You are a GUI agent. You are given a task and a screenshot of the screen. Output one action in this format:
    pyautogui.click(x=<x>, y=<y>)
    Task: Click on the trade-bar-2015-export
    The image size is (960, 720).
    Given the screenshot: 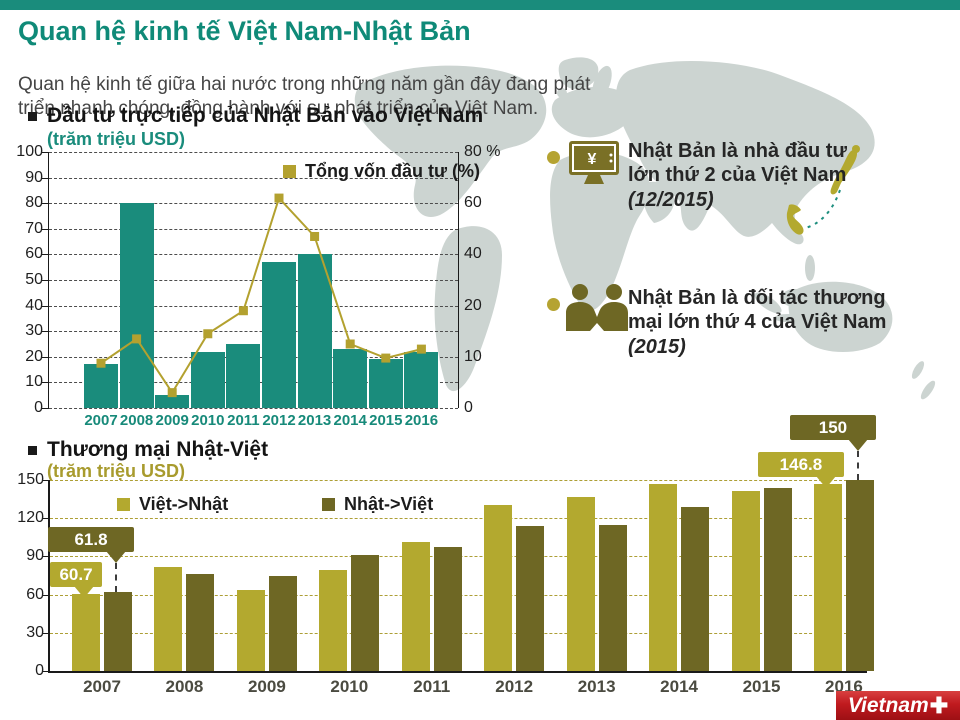 What is the action you would take?
    pyautogui.click(x=745, y=581)
    